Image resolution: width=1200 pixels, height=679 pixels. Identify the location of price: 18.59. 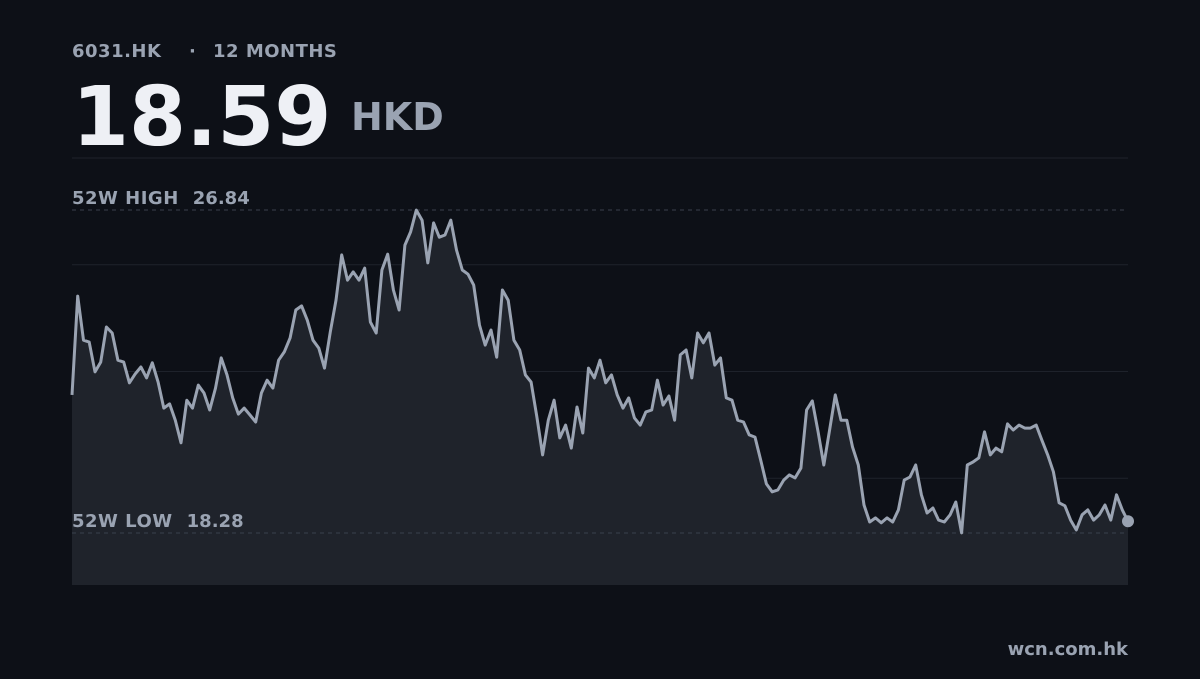
(201, 117).